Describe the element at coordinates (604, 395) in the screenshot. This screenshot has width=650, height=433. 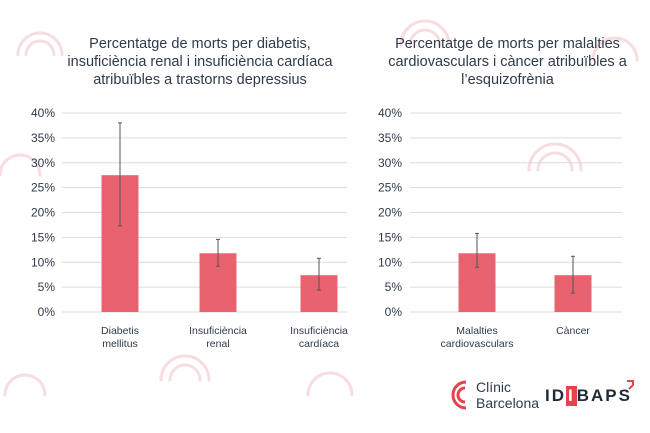
I see `idibaps-suffix: BAPS` at that location.